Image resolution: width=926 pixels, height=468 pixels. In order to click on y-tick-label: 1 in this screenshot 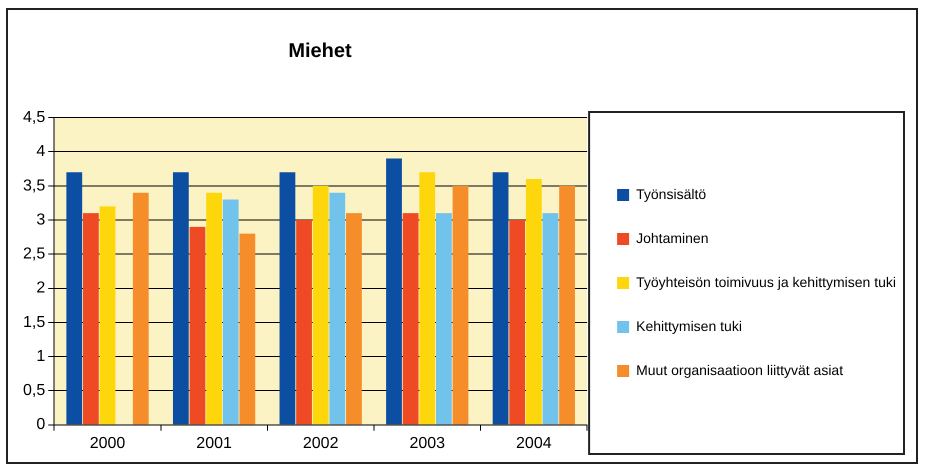, I will do `click(41, 356)`.